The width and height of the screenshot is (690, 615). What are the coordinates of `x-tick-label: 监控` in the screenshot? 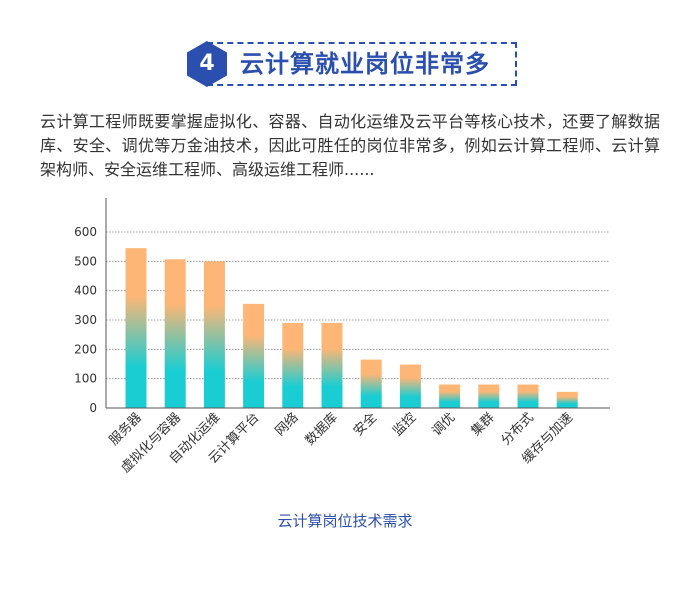 It's located at (404, 424).